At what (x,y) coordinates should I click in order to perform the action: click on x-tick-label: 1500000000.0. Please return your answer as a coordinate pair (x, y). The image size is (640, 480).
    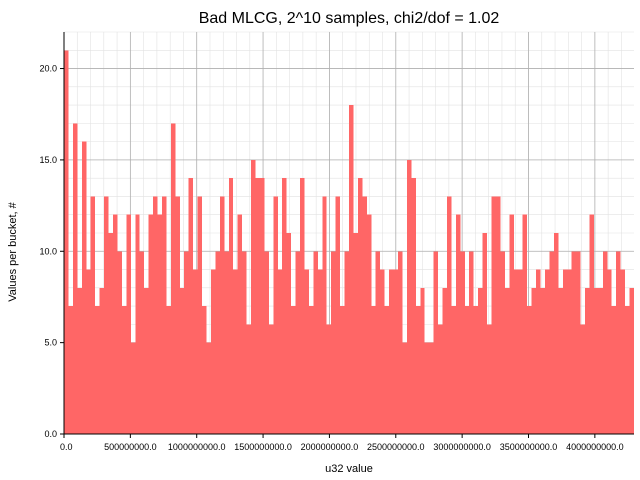
    Looking at the image, I should click on (263, 447).